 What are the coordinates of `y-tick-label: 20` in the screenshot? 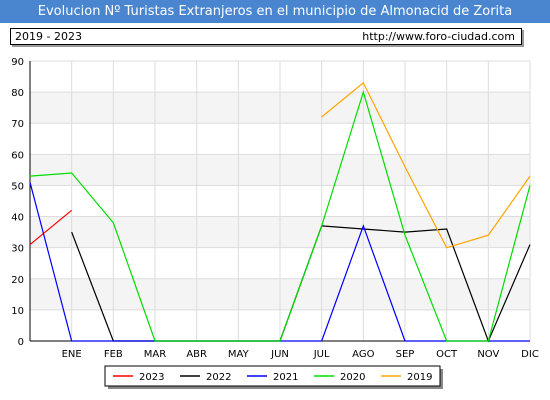 It's located at (17, 280).